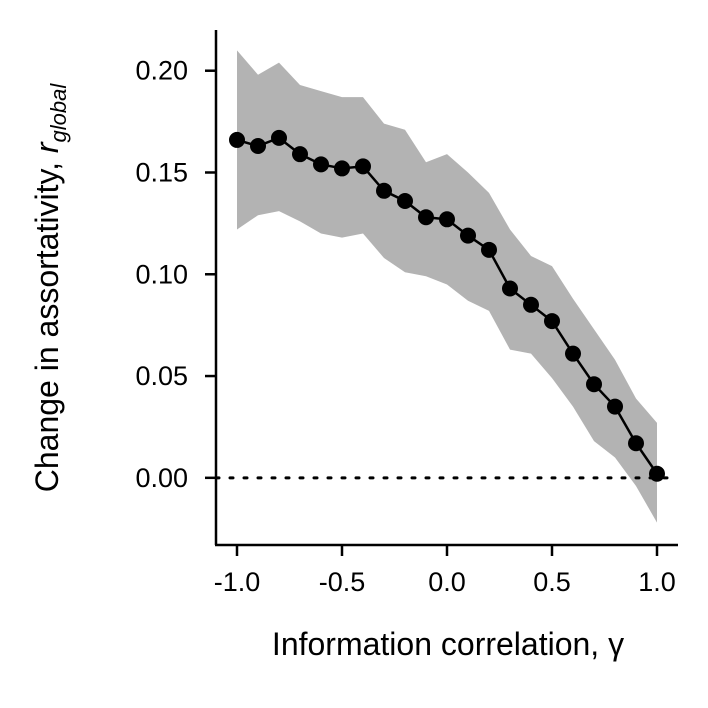 Image resolution: width=708 pixels, height=708 pixels. What do you see at coordinates (447, 582) in the screenshot?
I see `x-tick-label: 0.0` at bounding box center [447, 582].